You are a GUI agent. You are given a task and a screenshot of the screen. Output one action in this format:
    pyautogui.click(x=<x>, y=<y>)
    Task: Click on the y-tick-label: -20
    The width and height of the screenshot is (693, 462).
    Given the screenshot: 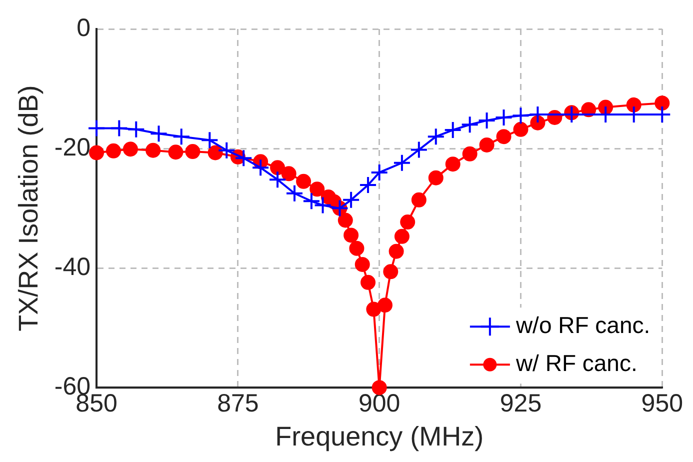 What is the action you would take?
    pyautogui.click(x=72, y=147)
    